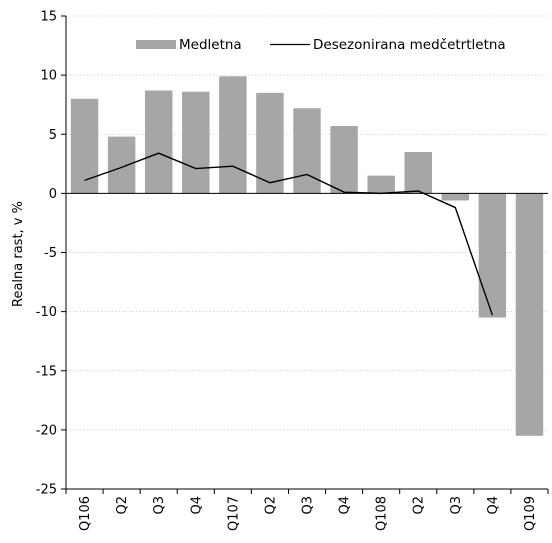  What do you see at coordinates (46, 312) in the screenshot?
I see `y-tick-label: -10` at bounding box center [46, 312].